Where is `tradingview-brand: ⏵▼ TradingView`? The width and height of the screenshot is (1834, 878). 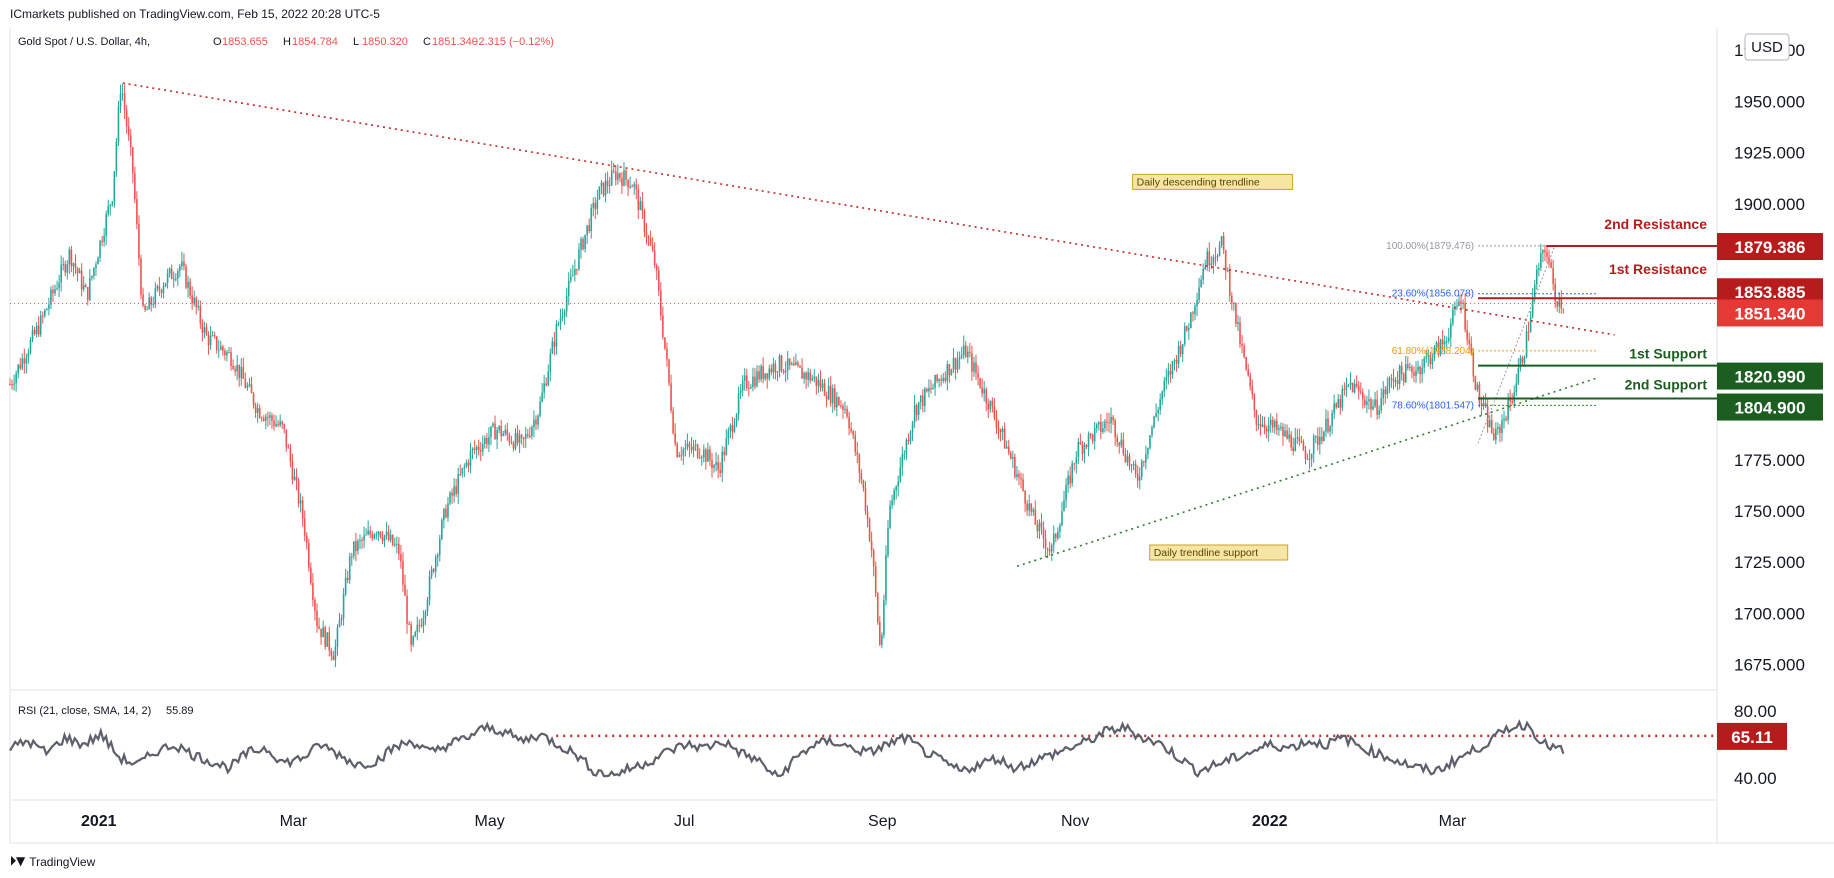
tradingview-brand: ⏵▼ TradingView is located at coordinates (52, 861).